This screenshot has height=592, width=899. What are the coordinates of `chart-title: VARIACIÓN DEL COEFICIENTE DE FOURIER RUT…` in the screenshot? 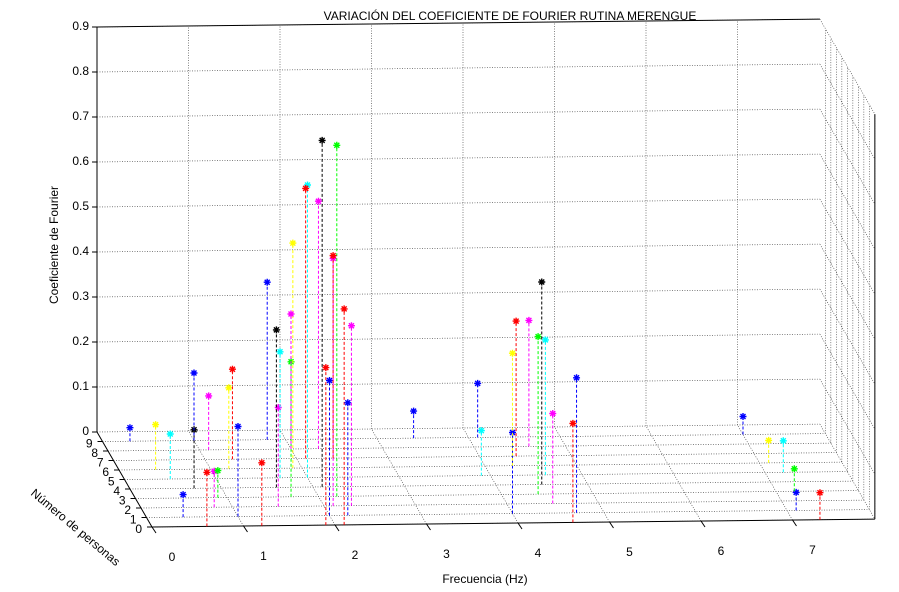 It's located at (510, 15).